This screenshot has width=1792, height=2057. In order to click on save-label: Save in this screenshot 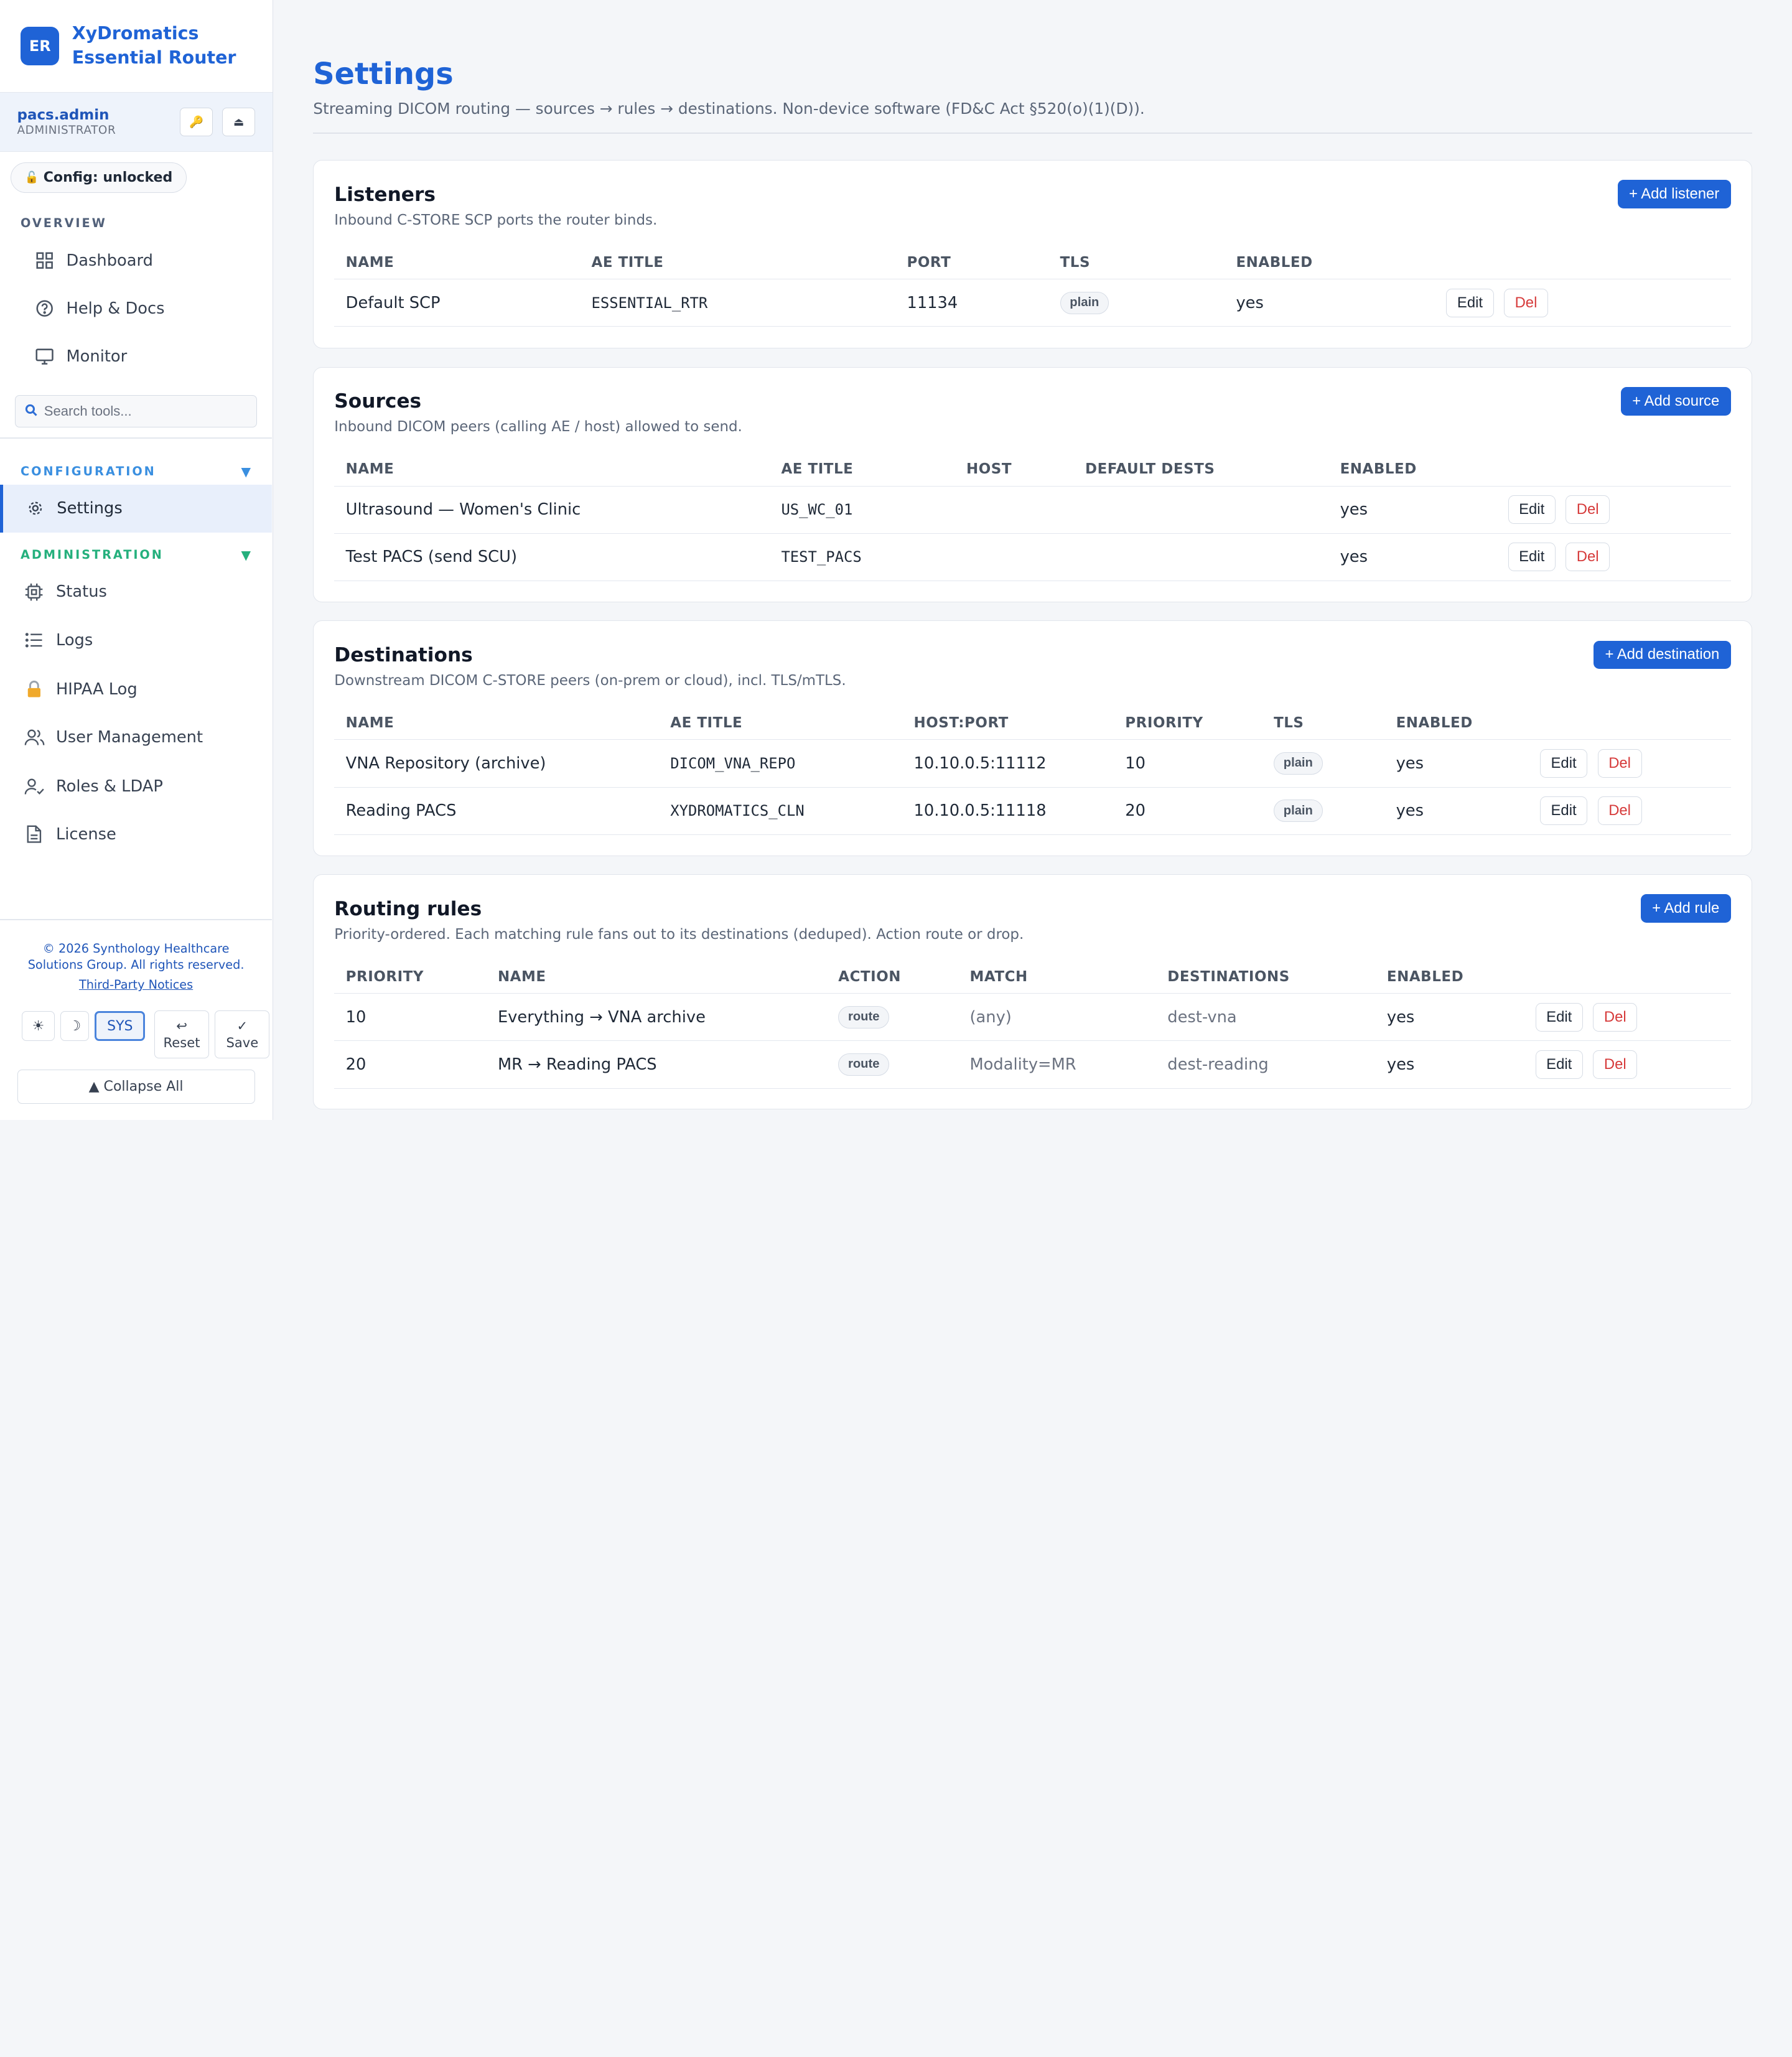, I will do `click(243, 1043)`.